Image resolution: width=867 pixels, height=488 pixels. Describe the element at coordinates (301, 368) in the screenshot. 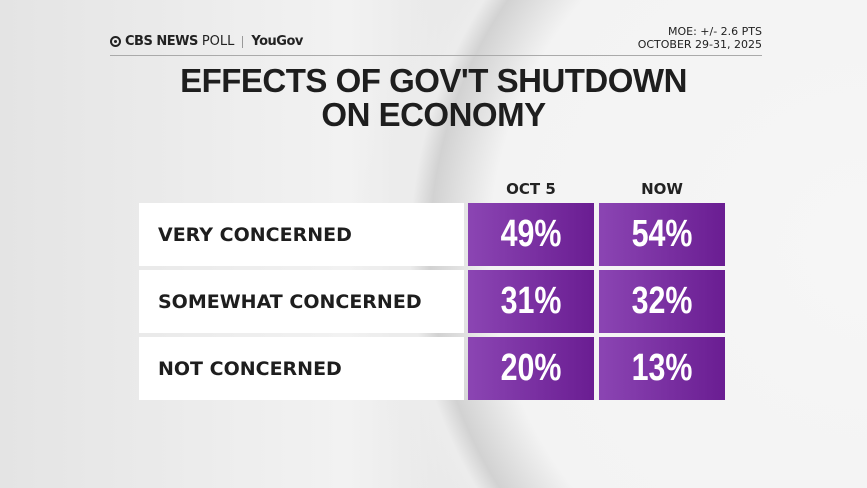

I see `row-label: NOT CONCERNED` at that location.